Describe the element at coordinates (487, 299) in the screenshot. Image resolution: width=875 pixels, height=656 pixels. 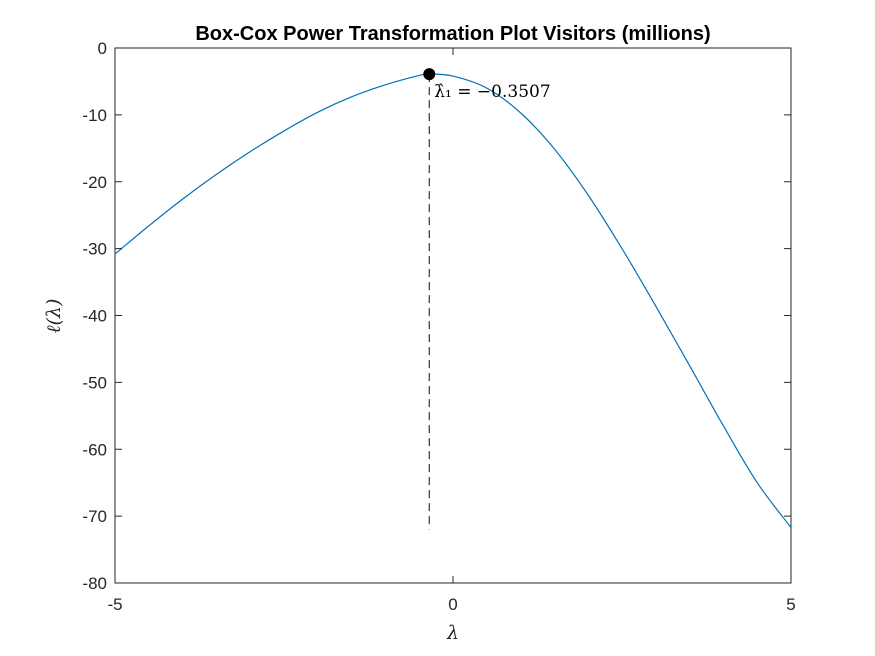
I see `annotation-layer: λ̂₁ = −0.3507` at that location.